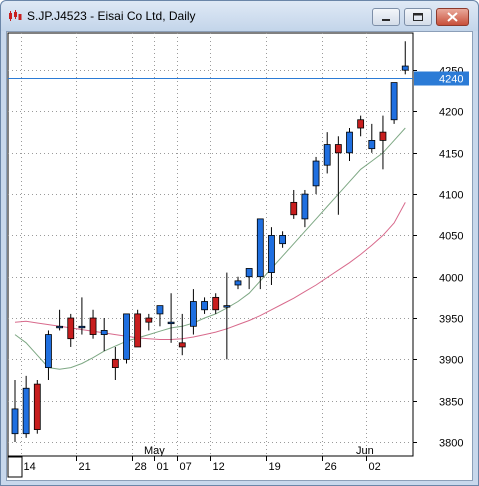 This screenshot has width=479, height=486. I want to click on x-tick-label: 14, so click(30, 467).